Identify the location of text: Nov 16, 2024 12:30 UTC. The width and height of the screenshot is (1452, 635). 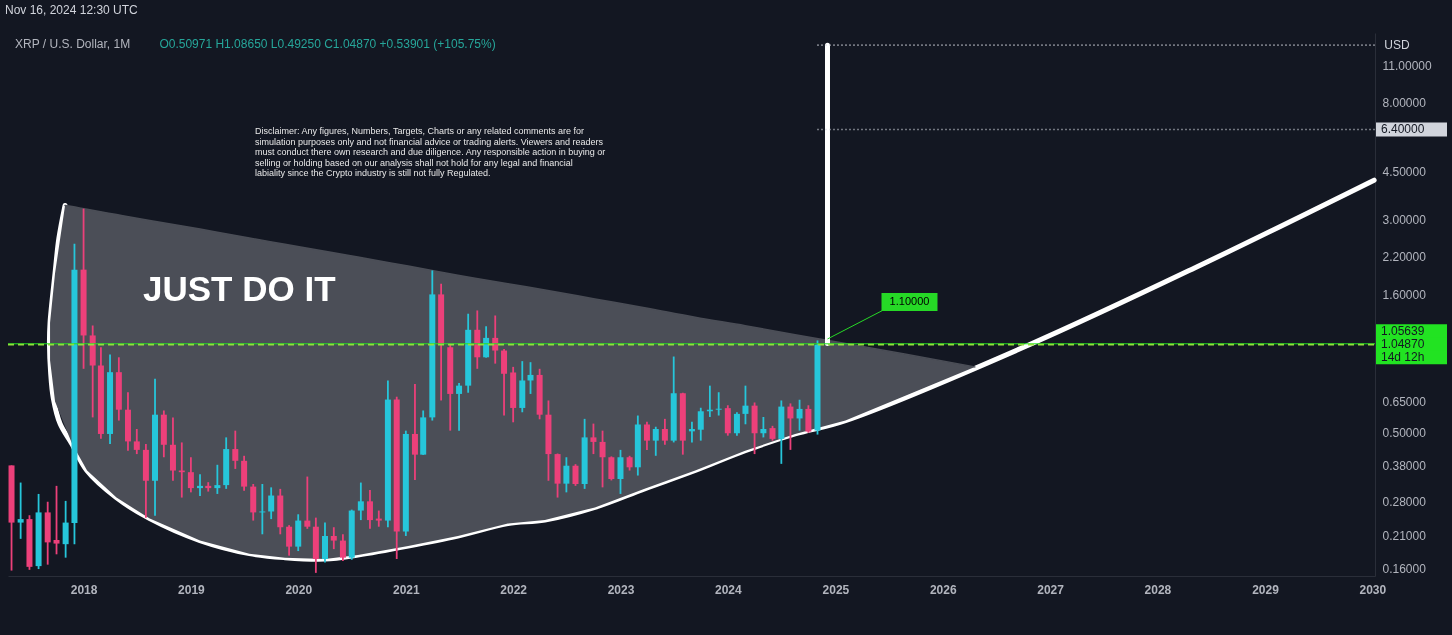
(72, 10).